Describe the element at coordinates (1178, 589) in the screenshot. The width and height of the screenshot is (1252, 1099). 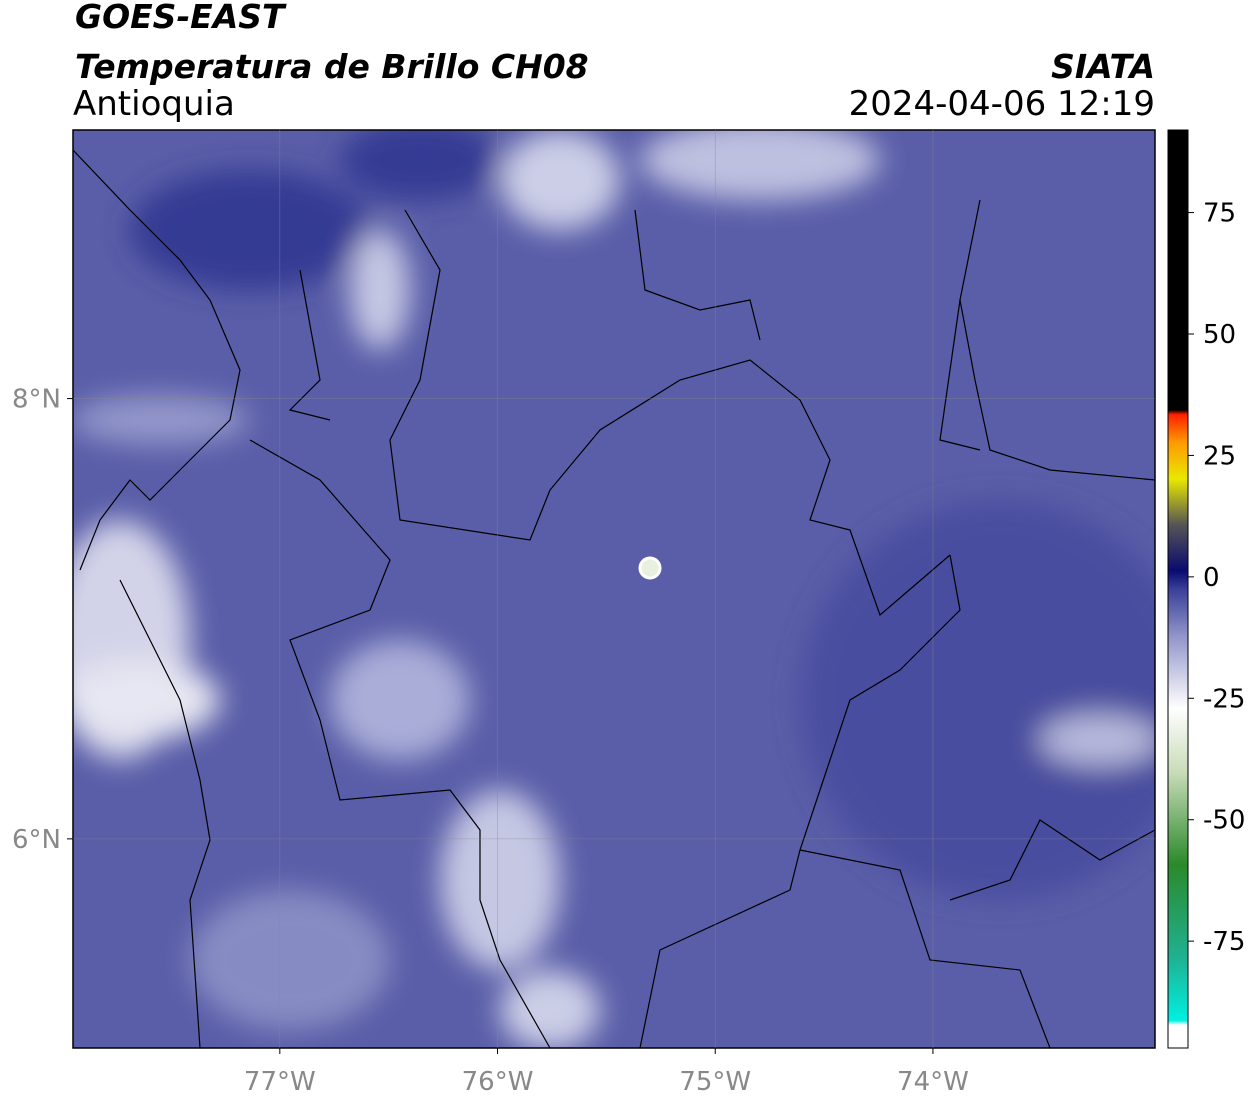
I see `colorbar` at that location.